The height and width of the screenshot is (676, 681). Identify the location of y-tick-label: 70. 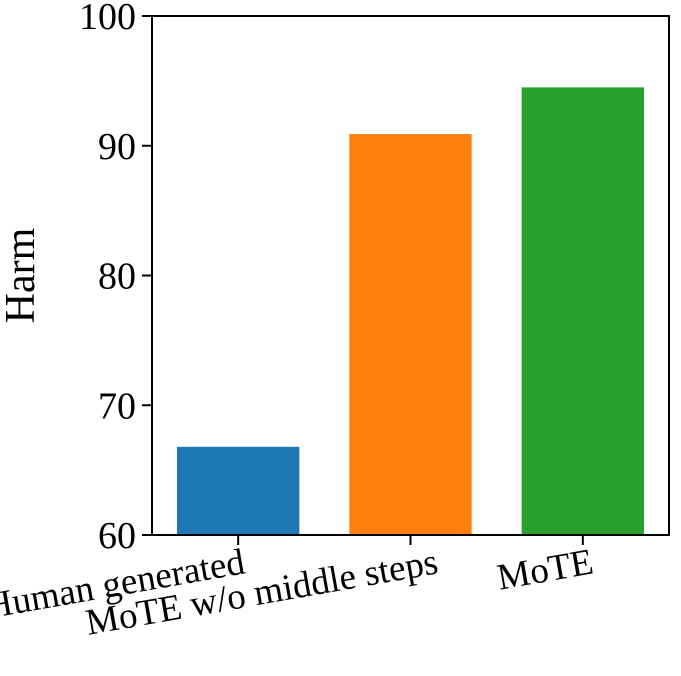
(117, 406).